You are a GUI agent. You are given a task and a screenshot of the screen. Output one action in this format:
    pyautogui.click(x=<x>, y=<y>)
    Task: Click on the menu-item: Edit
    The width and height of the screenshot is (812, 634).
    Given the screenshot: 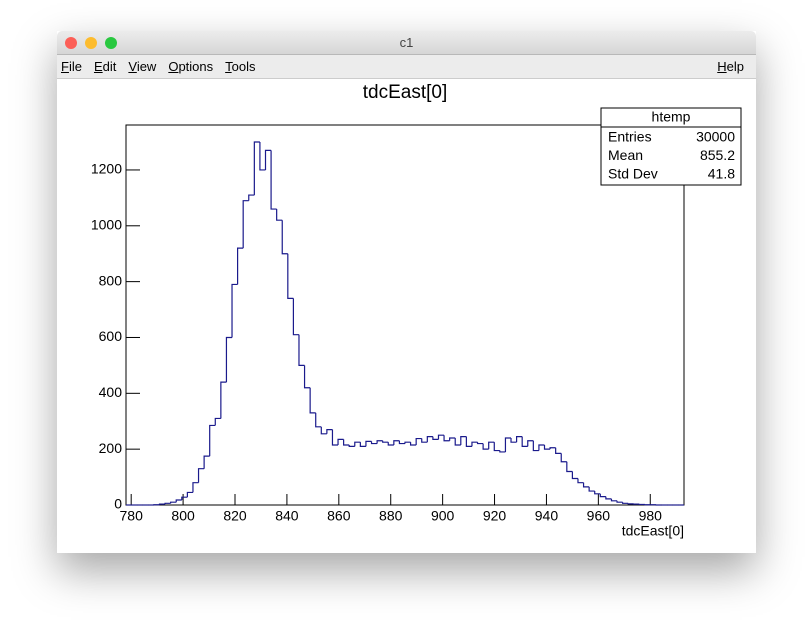 What is the action you would take?
    pyautogui.click(x=105, y=66)
    